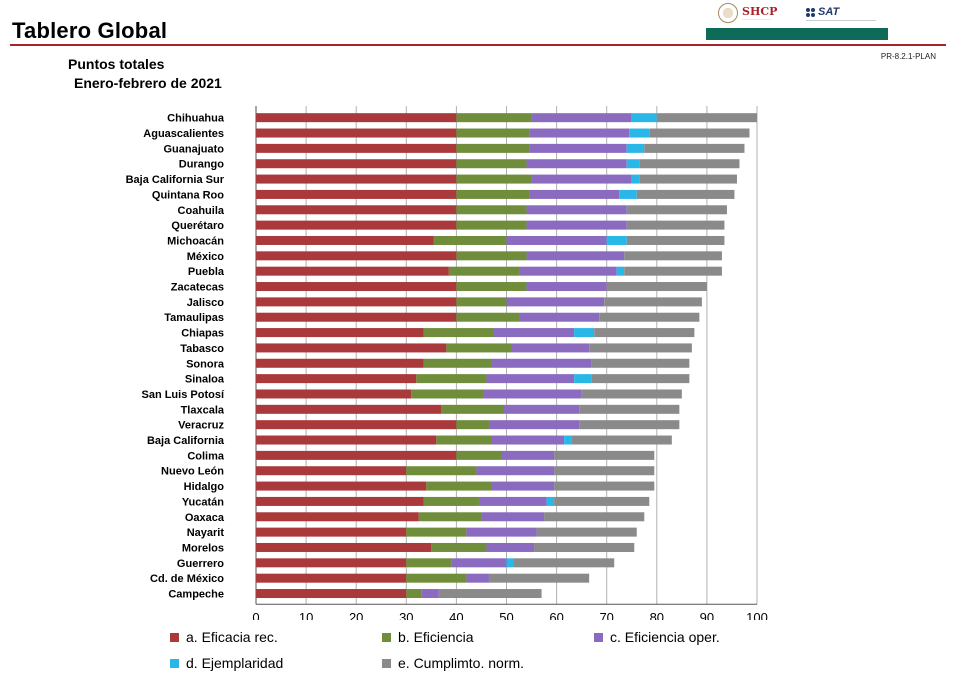  I want to click on category-label: Michoacán, so click(195, 241).